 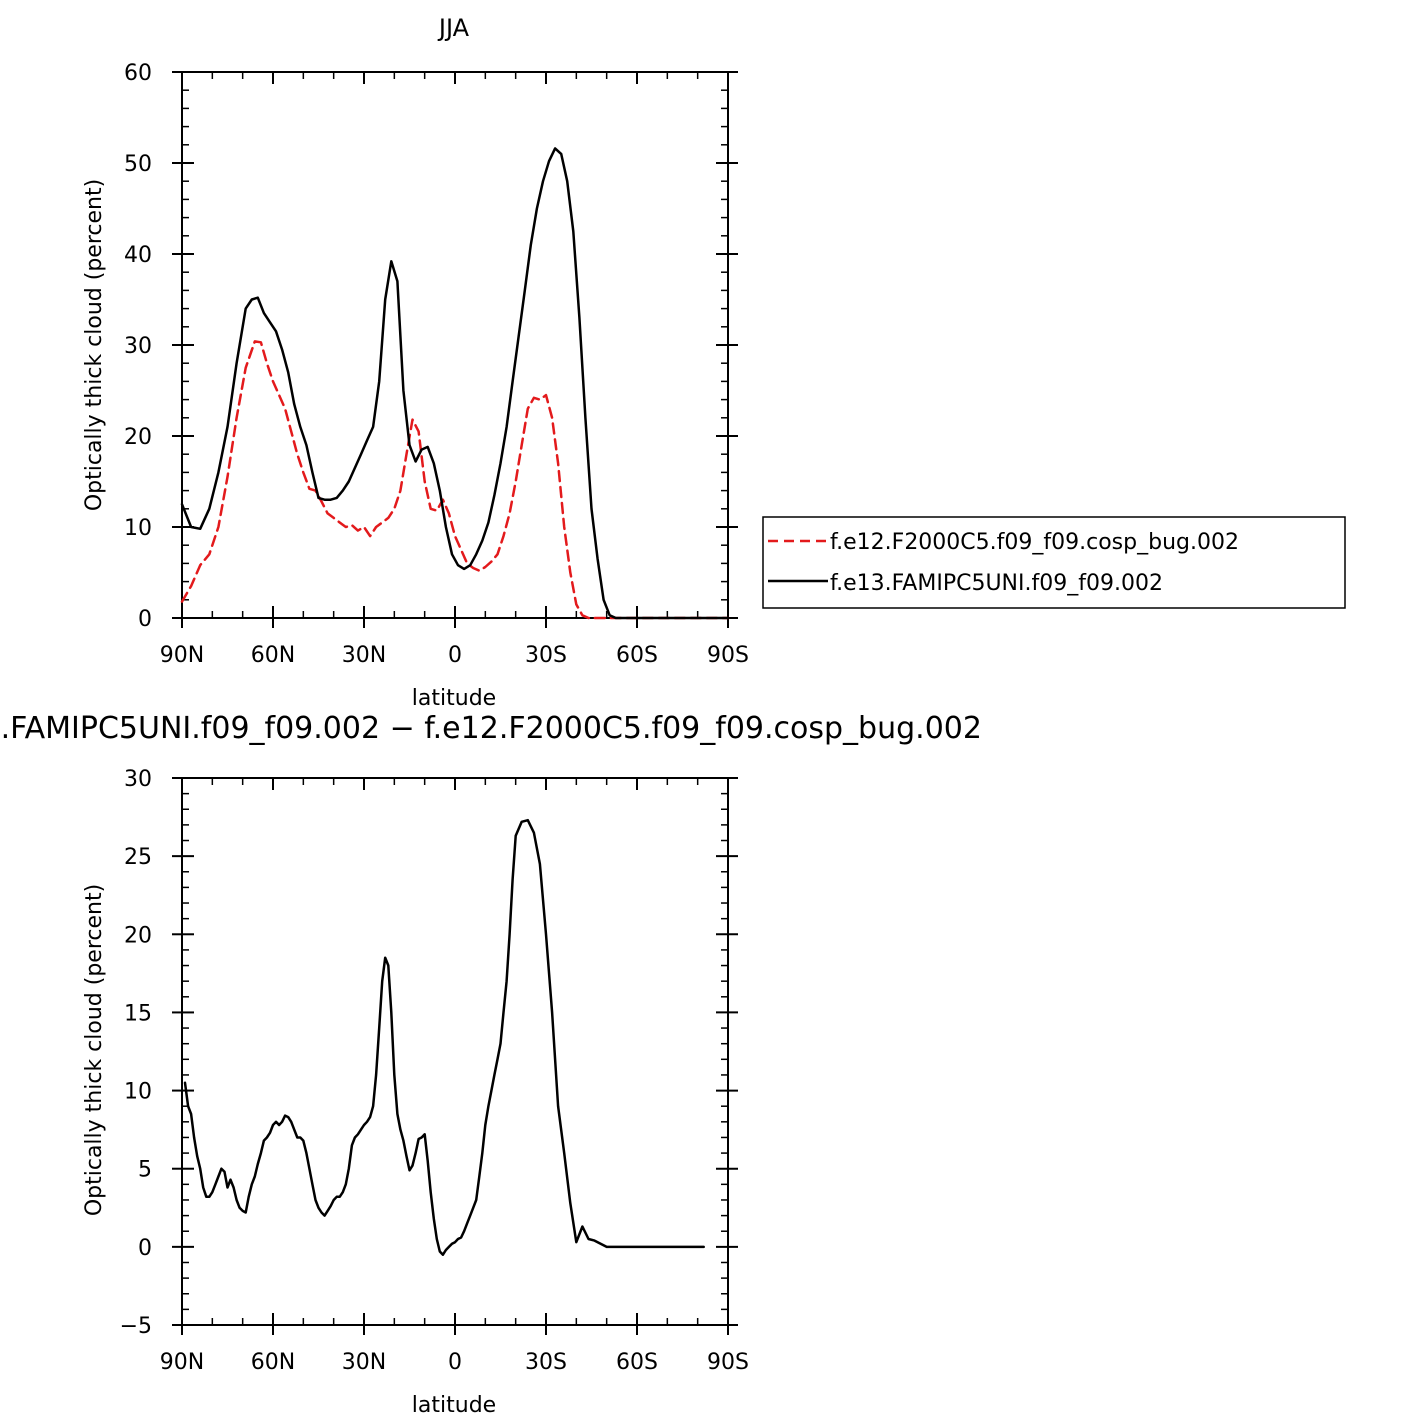 What do you see at coordinates (138, 346) in the screenshot?
I see `y-tick-label-top: 30` at bounding box center [138, 346].